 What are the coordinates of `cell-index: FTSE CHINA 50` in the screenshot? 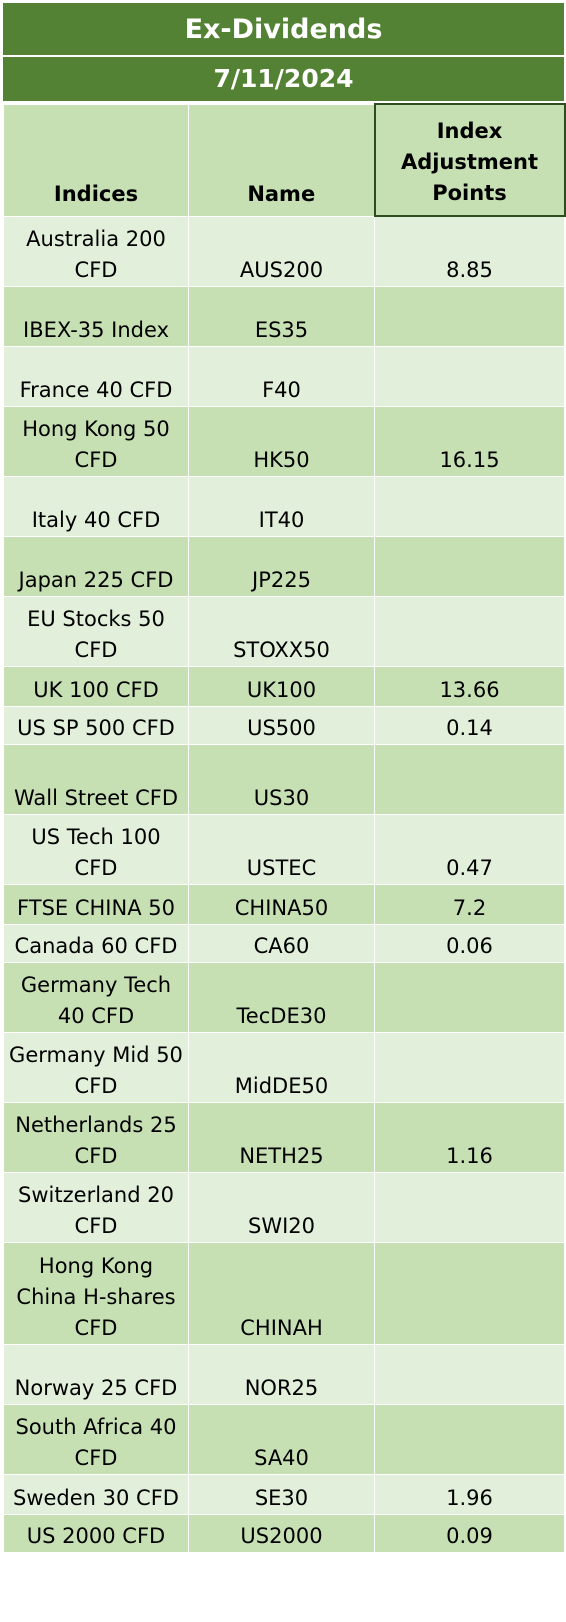 It's located at (96, 904).